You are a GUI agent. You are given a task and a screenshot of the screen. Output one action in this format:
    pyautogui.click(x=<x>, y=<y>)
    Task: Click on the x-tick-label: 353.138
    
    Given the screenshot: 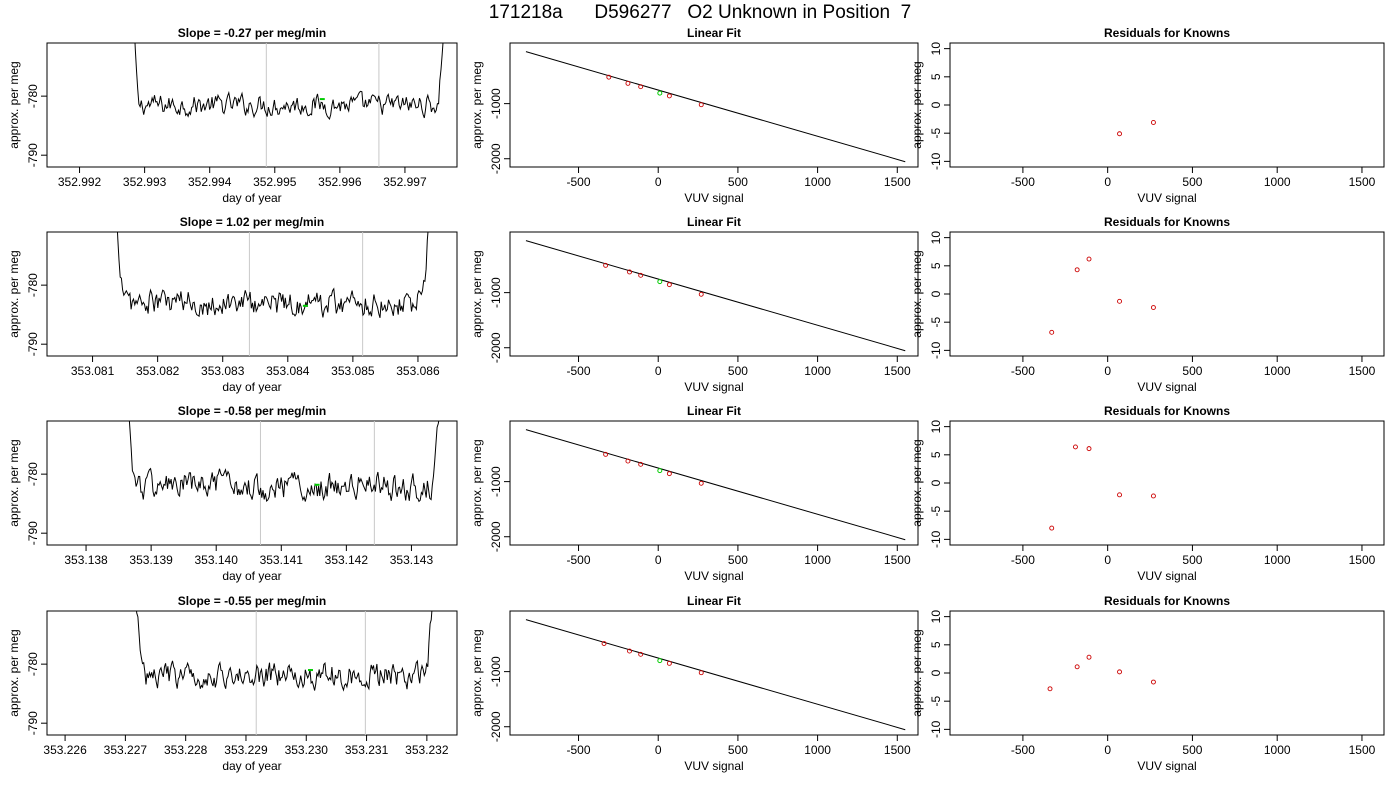 What is the action you would take?
    pyautogui.click(x=86, y=560)
    